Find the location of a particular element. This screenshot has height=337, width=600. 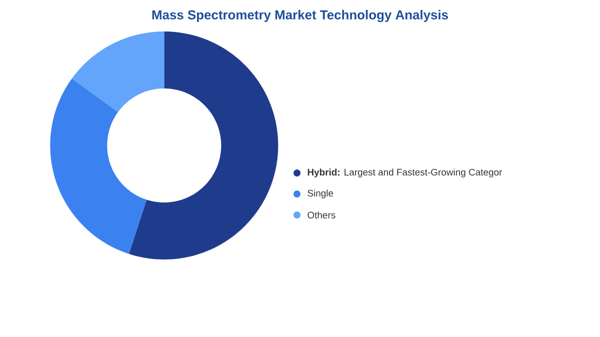

legend-label: Single is located at coordinates (321, 194).